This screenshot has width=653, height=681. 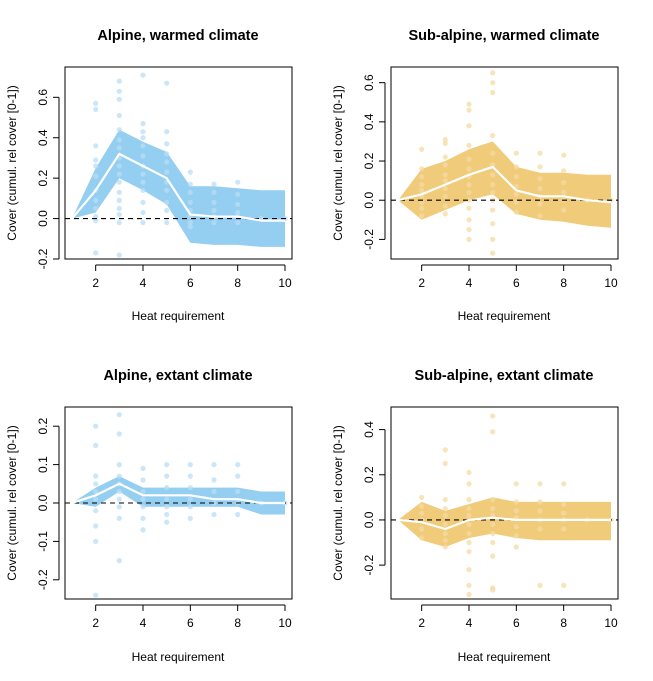 What do you see at coordinates (143, 283) in the screenshot?
I see `x-tick-label: 4` at bounding box center [143, 283].